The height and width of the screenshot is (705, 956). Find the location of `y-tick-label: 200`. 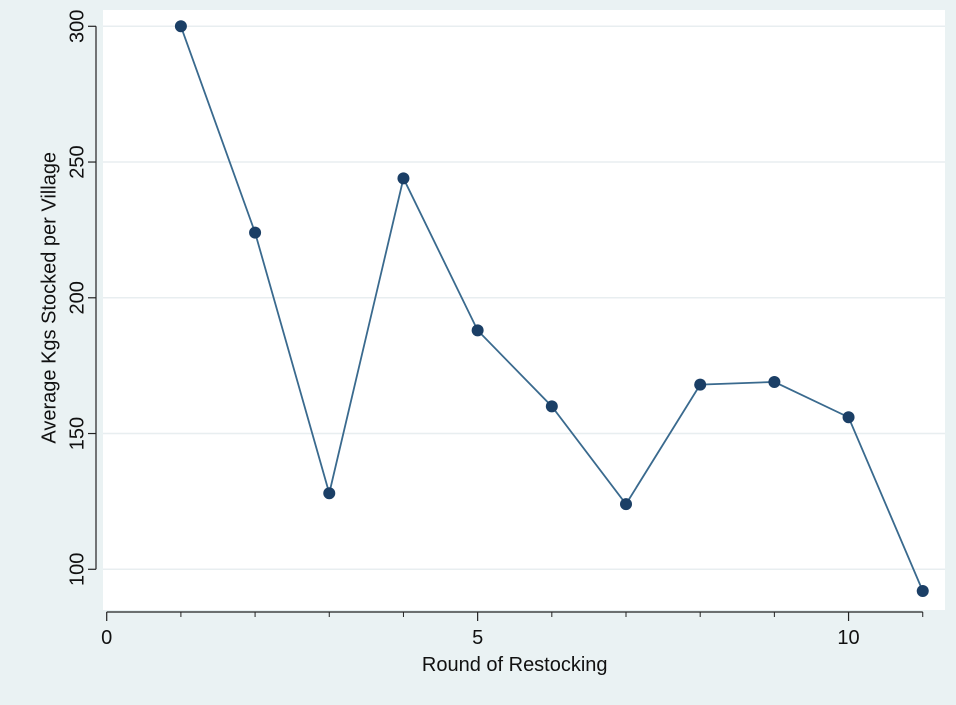

y-tick-label: 200 is located at coordinates (77, 297).